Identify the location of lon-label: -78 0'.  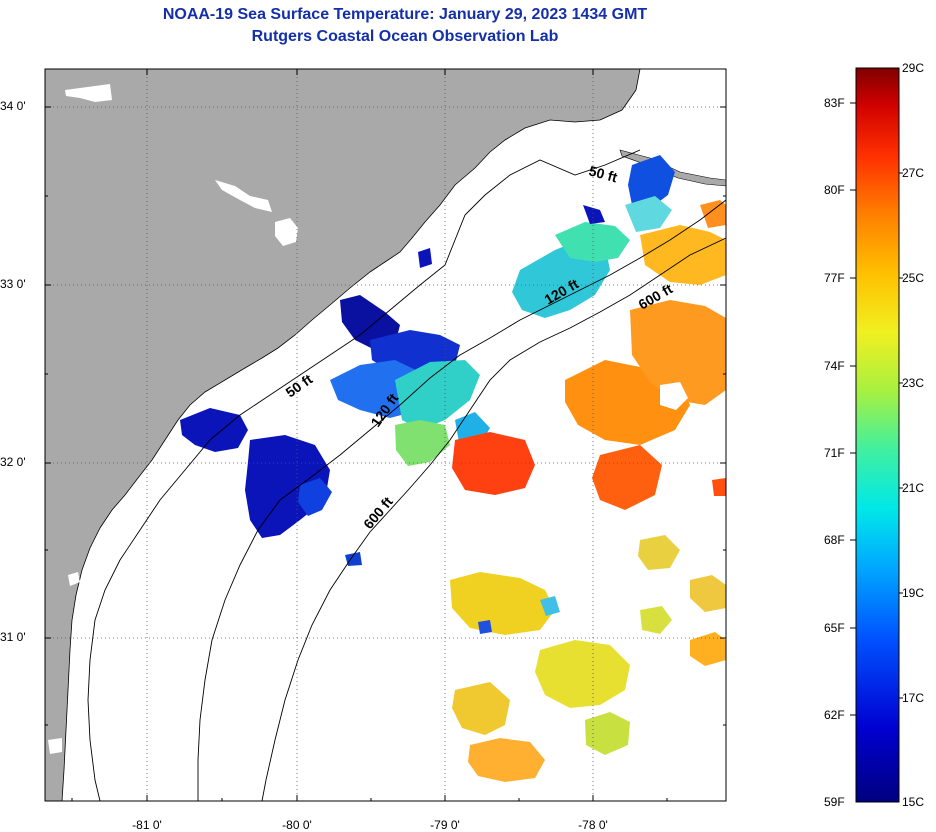
(593, 825).